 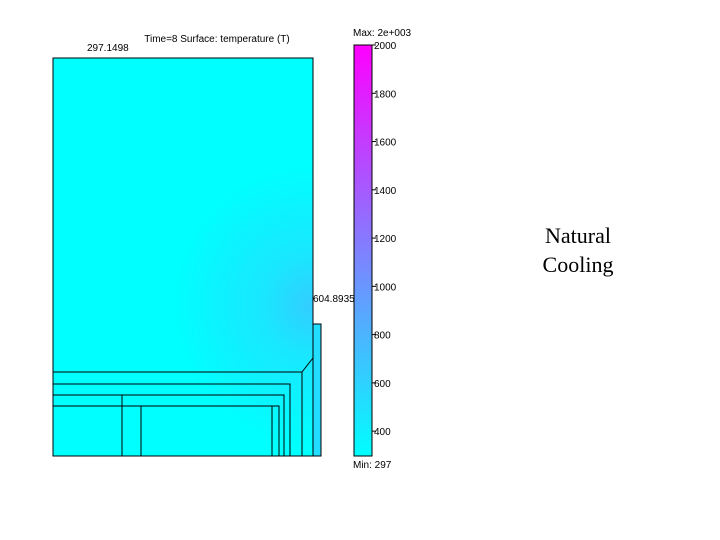 I want to click on colorbar-tick-label: 1400, so click(x=385, y=191).